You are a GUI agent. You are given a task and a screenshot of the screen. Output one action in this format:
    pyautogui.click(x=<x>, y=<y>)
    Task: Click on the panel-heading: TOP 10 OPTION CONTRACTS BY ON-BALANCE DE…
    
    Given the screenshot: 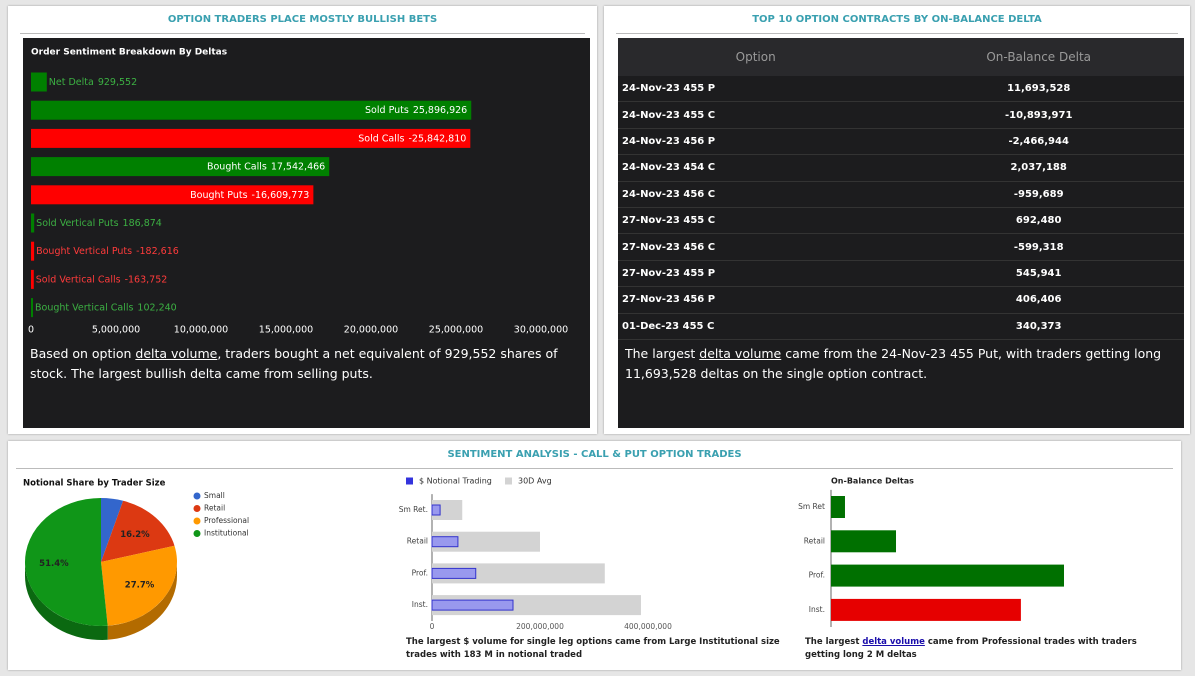 What is the action you would take?
    pyautogui.click(x=897, y=19)
    